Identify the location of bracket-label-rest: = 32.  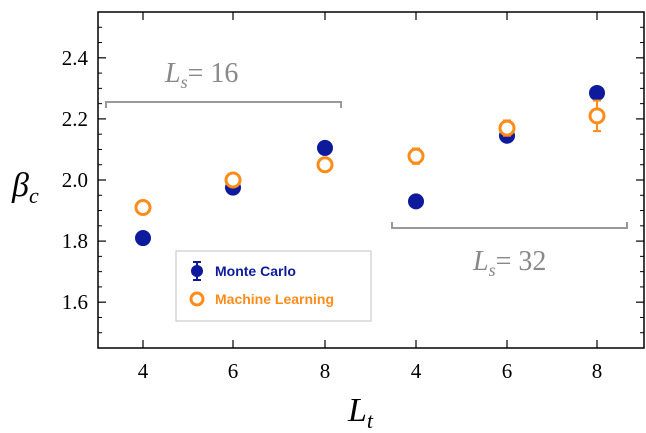
(521, 261).